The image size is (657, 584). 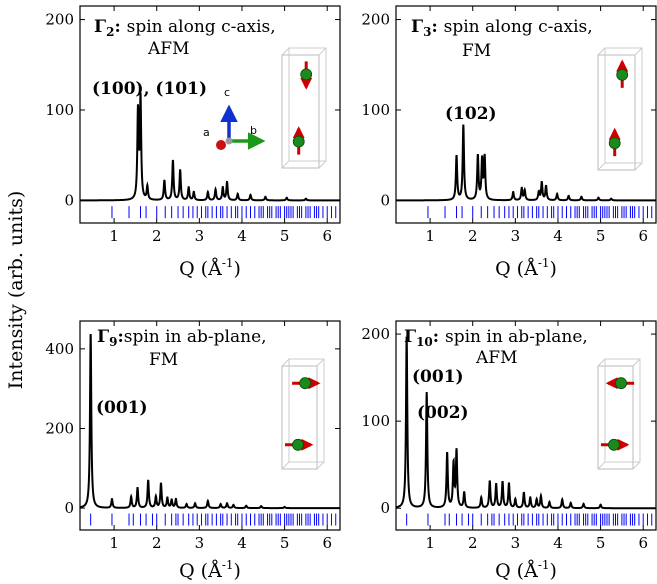 What do you see at coordinates (16, 290) in the screenshot?
I see `y-axis-label: Intensity (arb. units)` at bounding box center [16, 290].